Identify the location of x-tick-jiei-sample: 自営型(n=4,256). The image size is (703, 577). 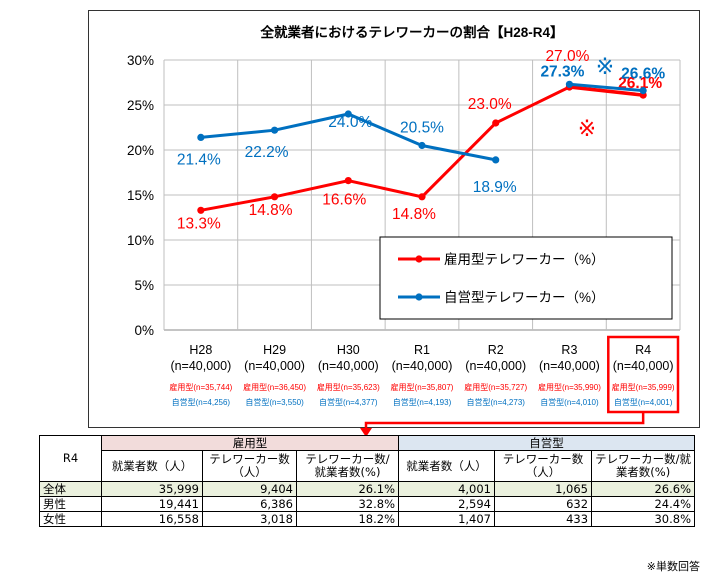
(201, 402).